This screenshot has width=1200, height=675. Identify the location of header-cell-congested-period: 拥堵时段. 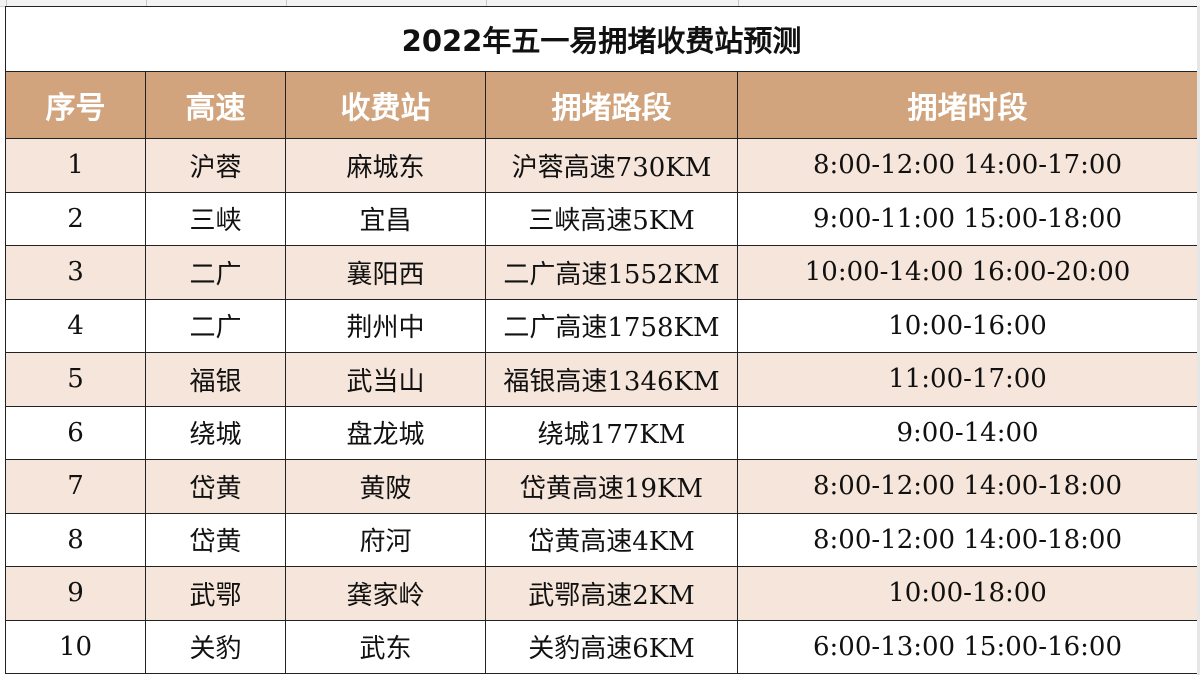
(967, 105).